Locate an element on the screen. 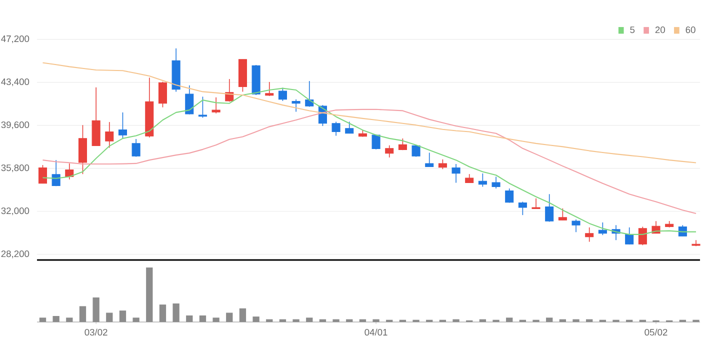  y-tick-label: 35,800 is located at coordinates (15, 168).